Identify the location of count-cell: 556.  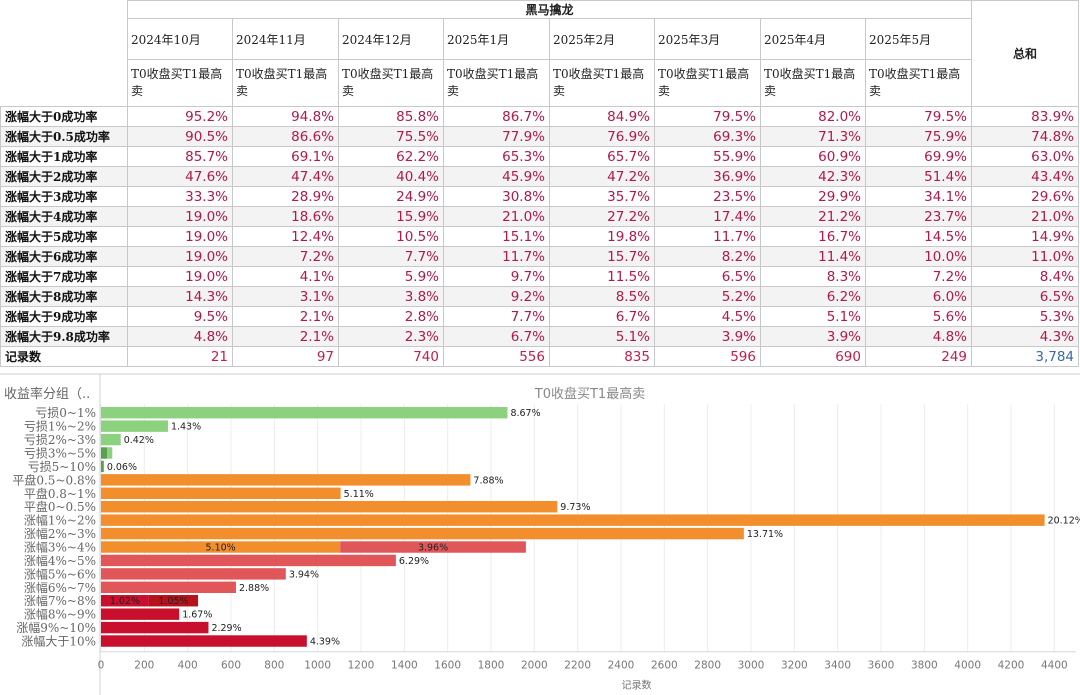
(496, 356).